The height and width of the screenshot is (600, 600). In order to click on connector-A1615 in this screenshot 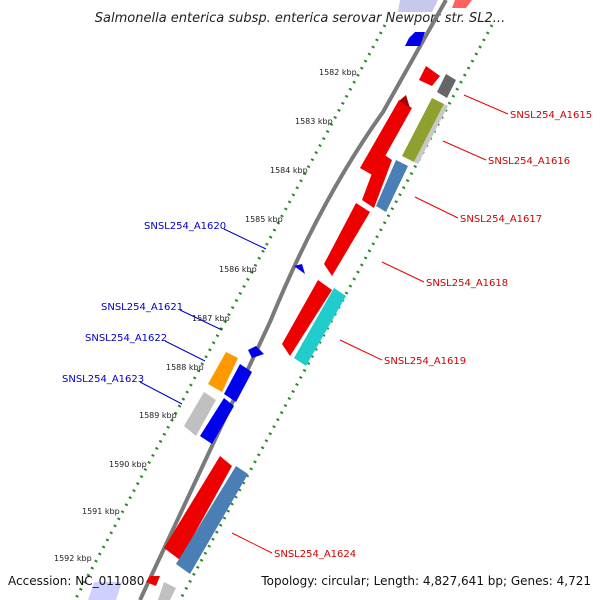, I will do `click(486, 104)`.